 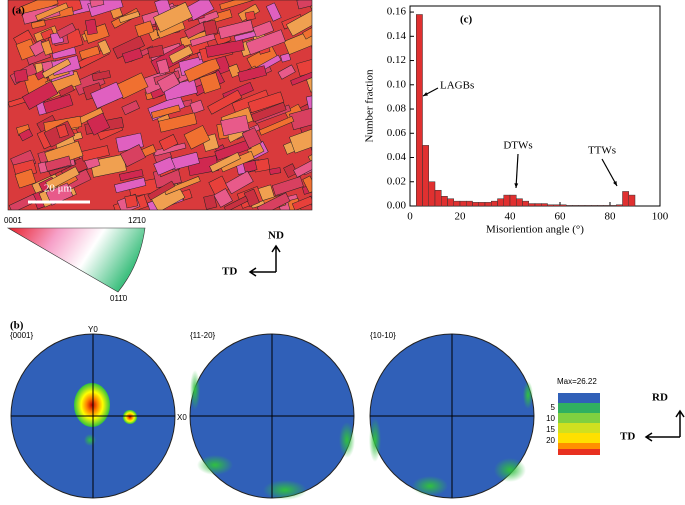 What do you see at coordinates (397, 157) in the screenshot?
I see `y-tick-label: 0.04` at bounding box center [397, 157].